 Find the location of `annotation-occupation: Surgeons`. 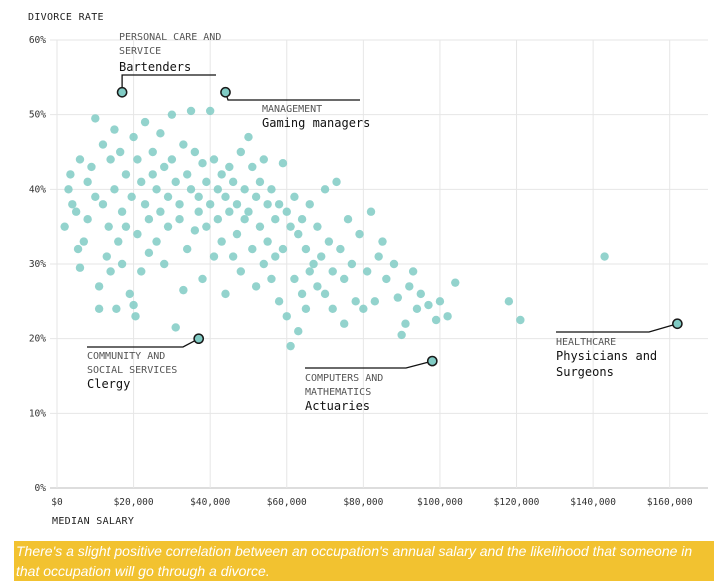

annotation-occupation: Surgeons is located at coordinates (585, 372).